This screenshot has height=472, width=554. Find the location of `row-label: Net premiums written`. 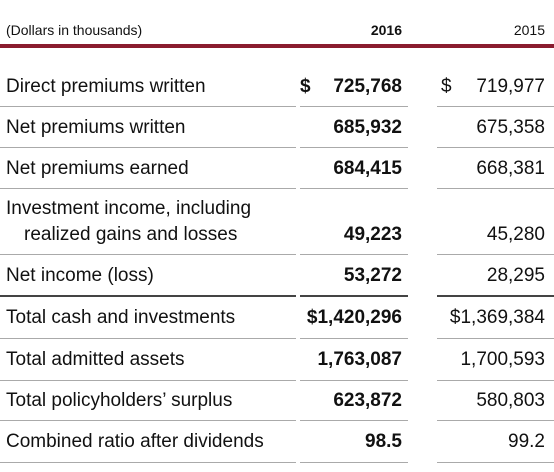

row-label: Net premiums written is located at coordinates (96, 127).